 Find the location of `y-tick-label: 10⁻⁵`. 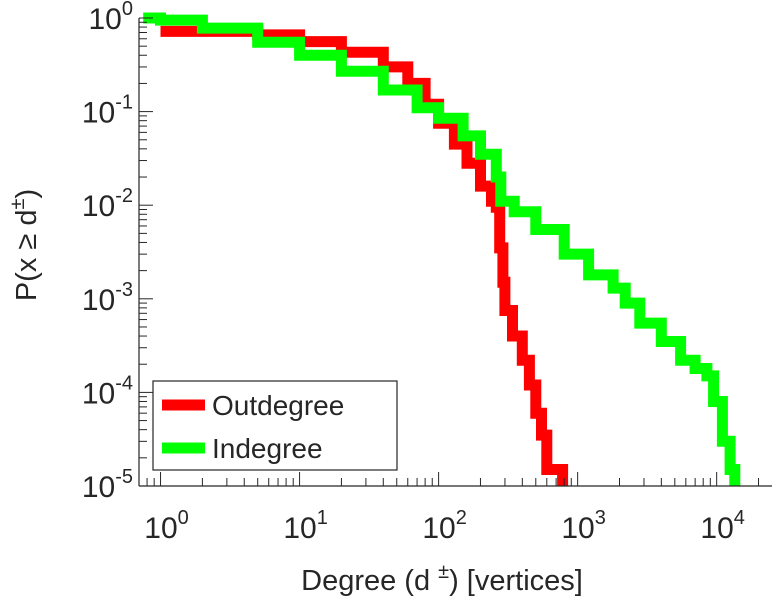

y-tick-label: 10⁻⁵ is located at coordinates (107, 485).